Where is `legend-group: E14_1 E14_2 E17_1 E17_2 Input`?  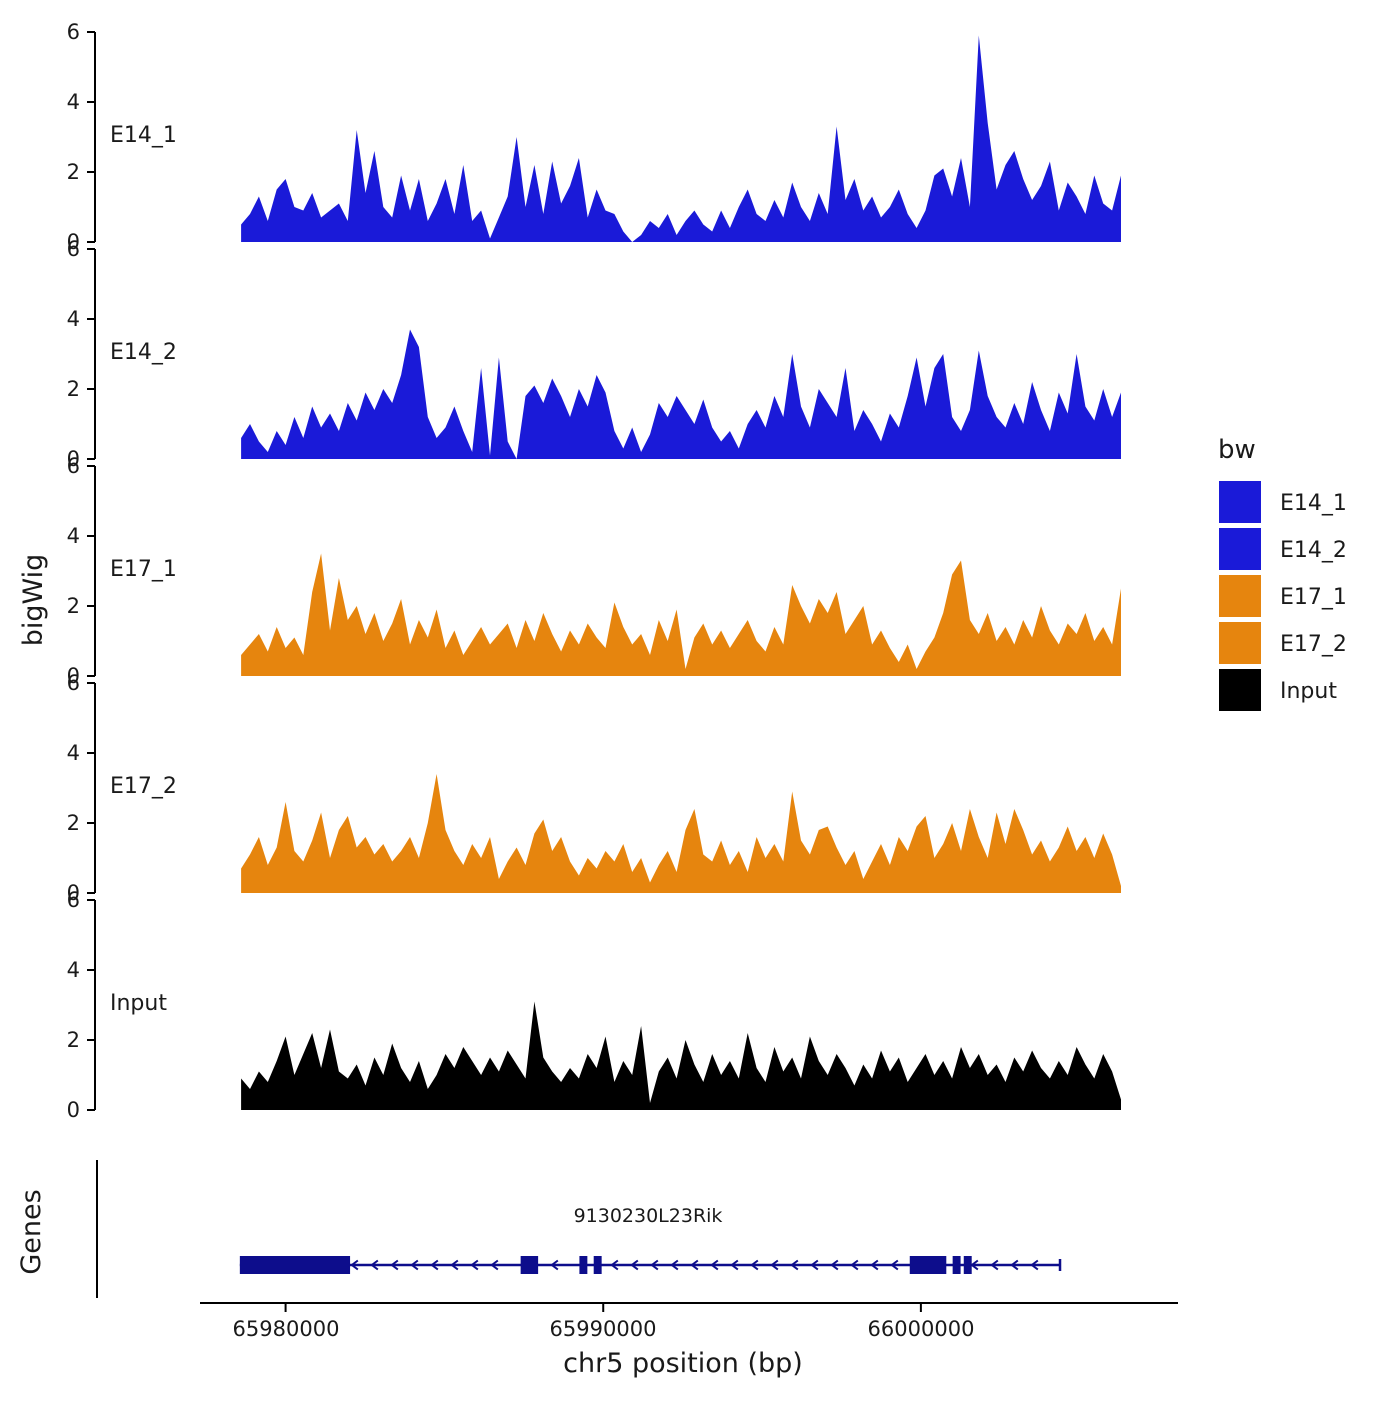 legend-group: E14_1 E14_2 E17_1 E17_2 Input is located at coordinates (1282, 596).